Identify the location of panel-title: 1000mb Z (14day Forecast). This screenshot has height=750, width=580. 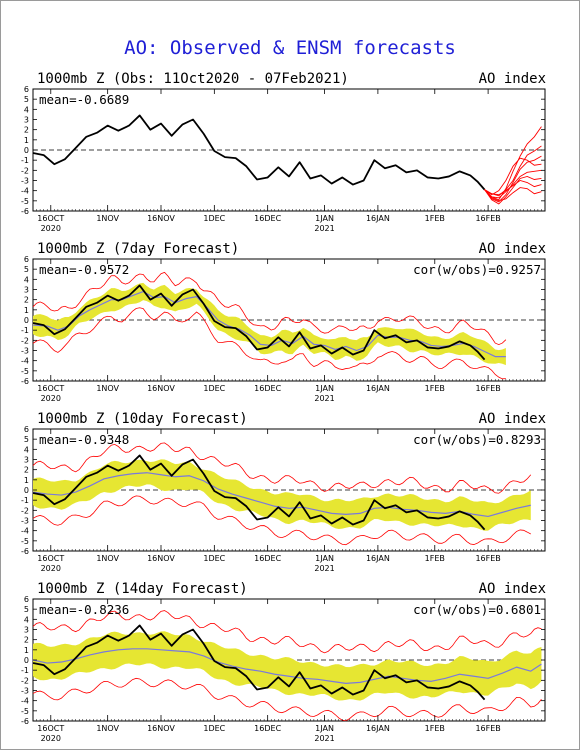
(142, 589).